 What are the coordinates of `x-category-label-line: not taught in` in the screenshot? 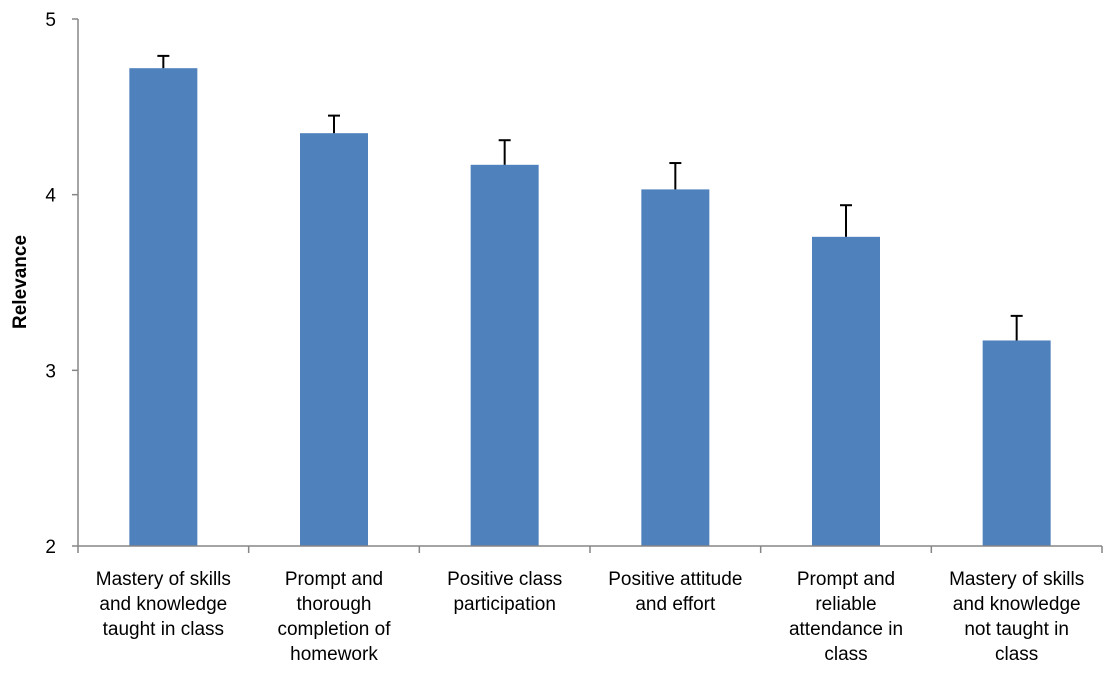 It's located at (1016, 629).